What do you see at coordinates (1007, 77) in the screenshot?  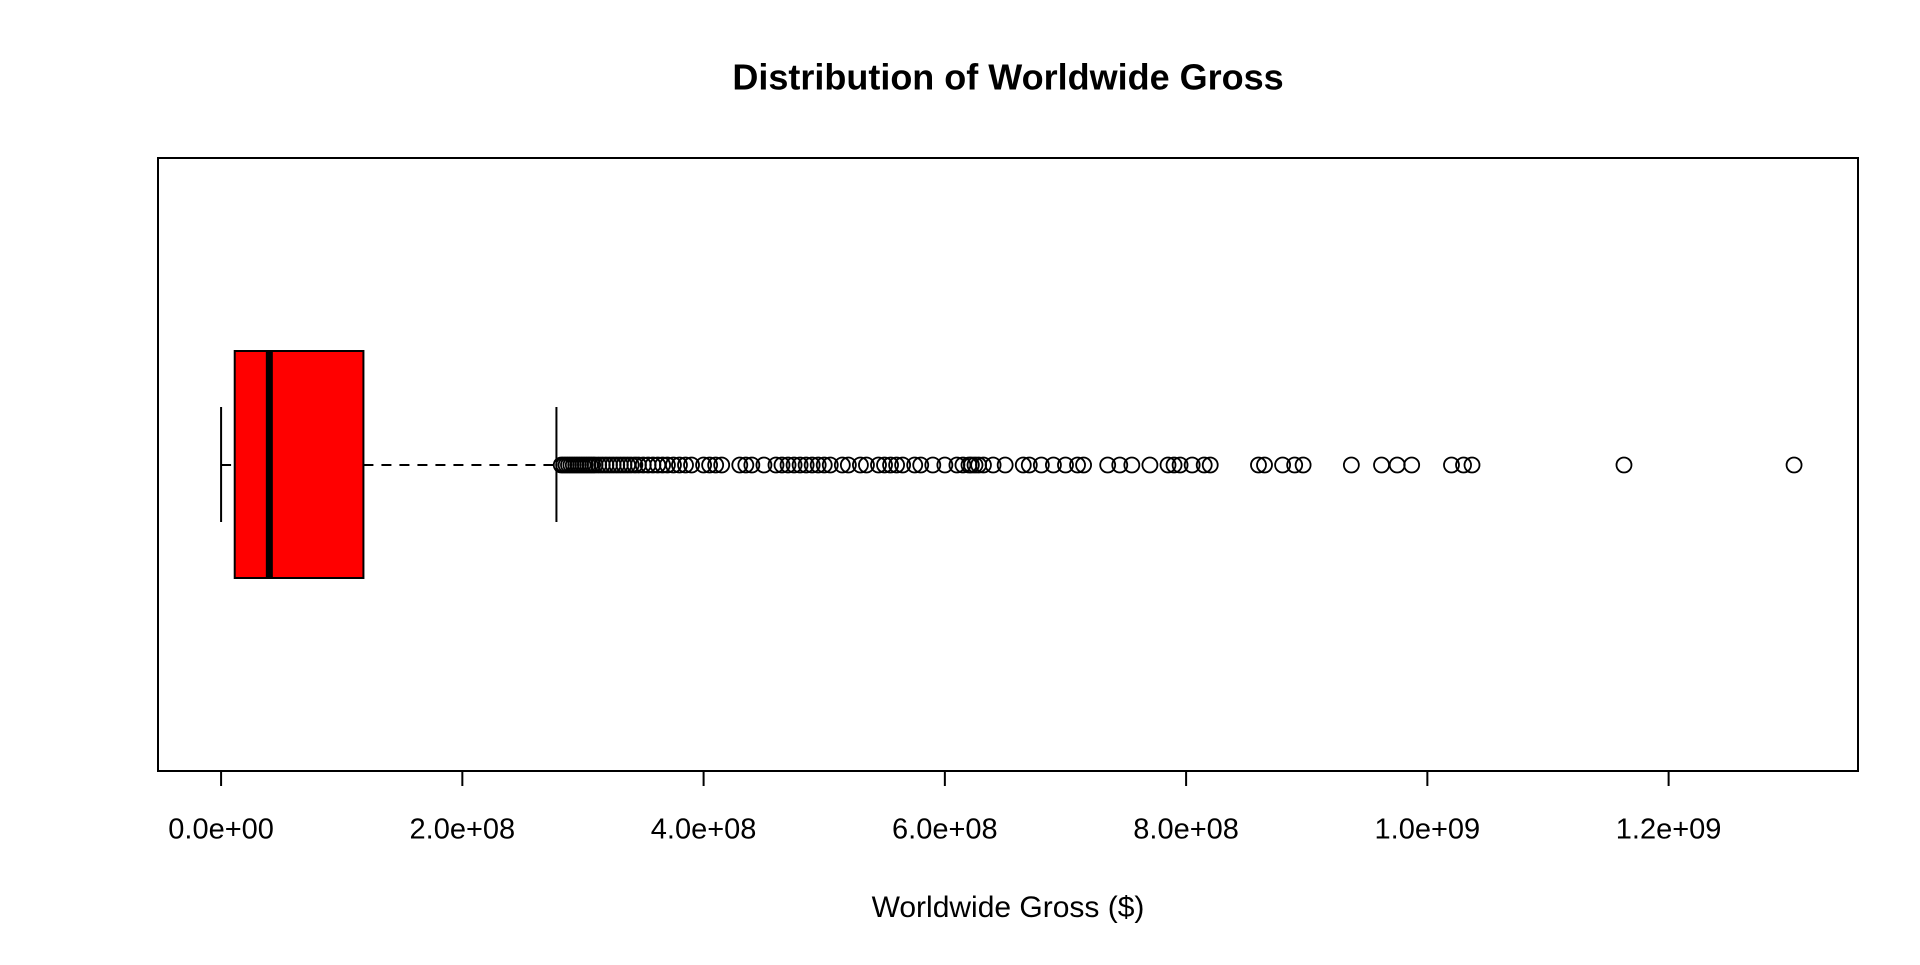 I see `chart-title: Distribution of Worldwide Gross` at bounding box center [1007, 77].